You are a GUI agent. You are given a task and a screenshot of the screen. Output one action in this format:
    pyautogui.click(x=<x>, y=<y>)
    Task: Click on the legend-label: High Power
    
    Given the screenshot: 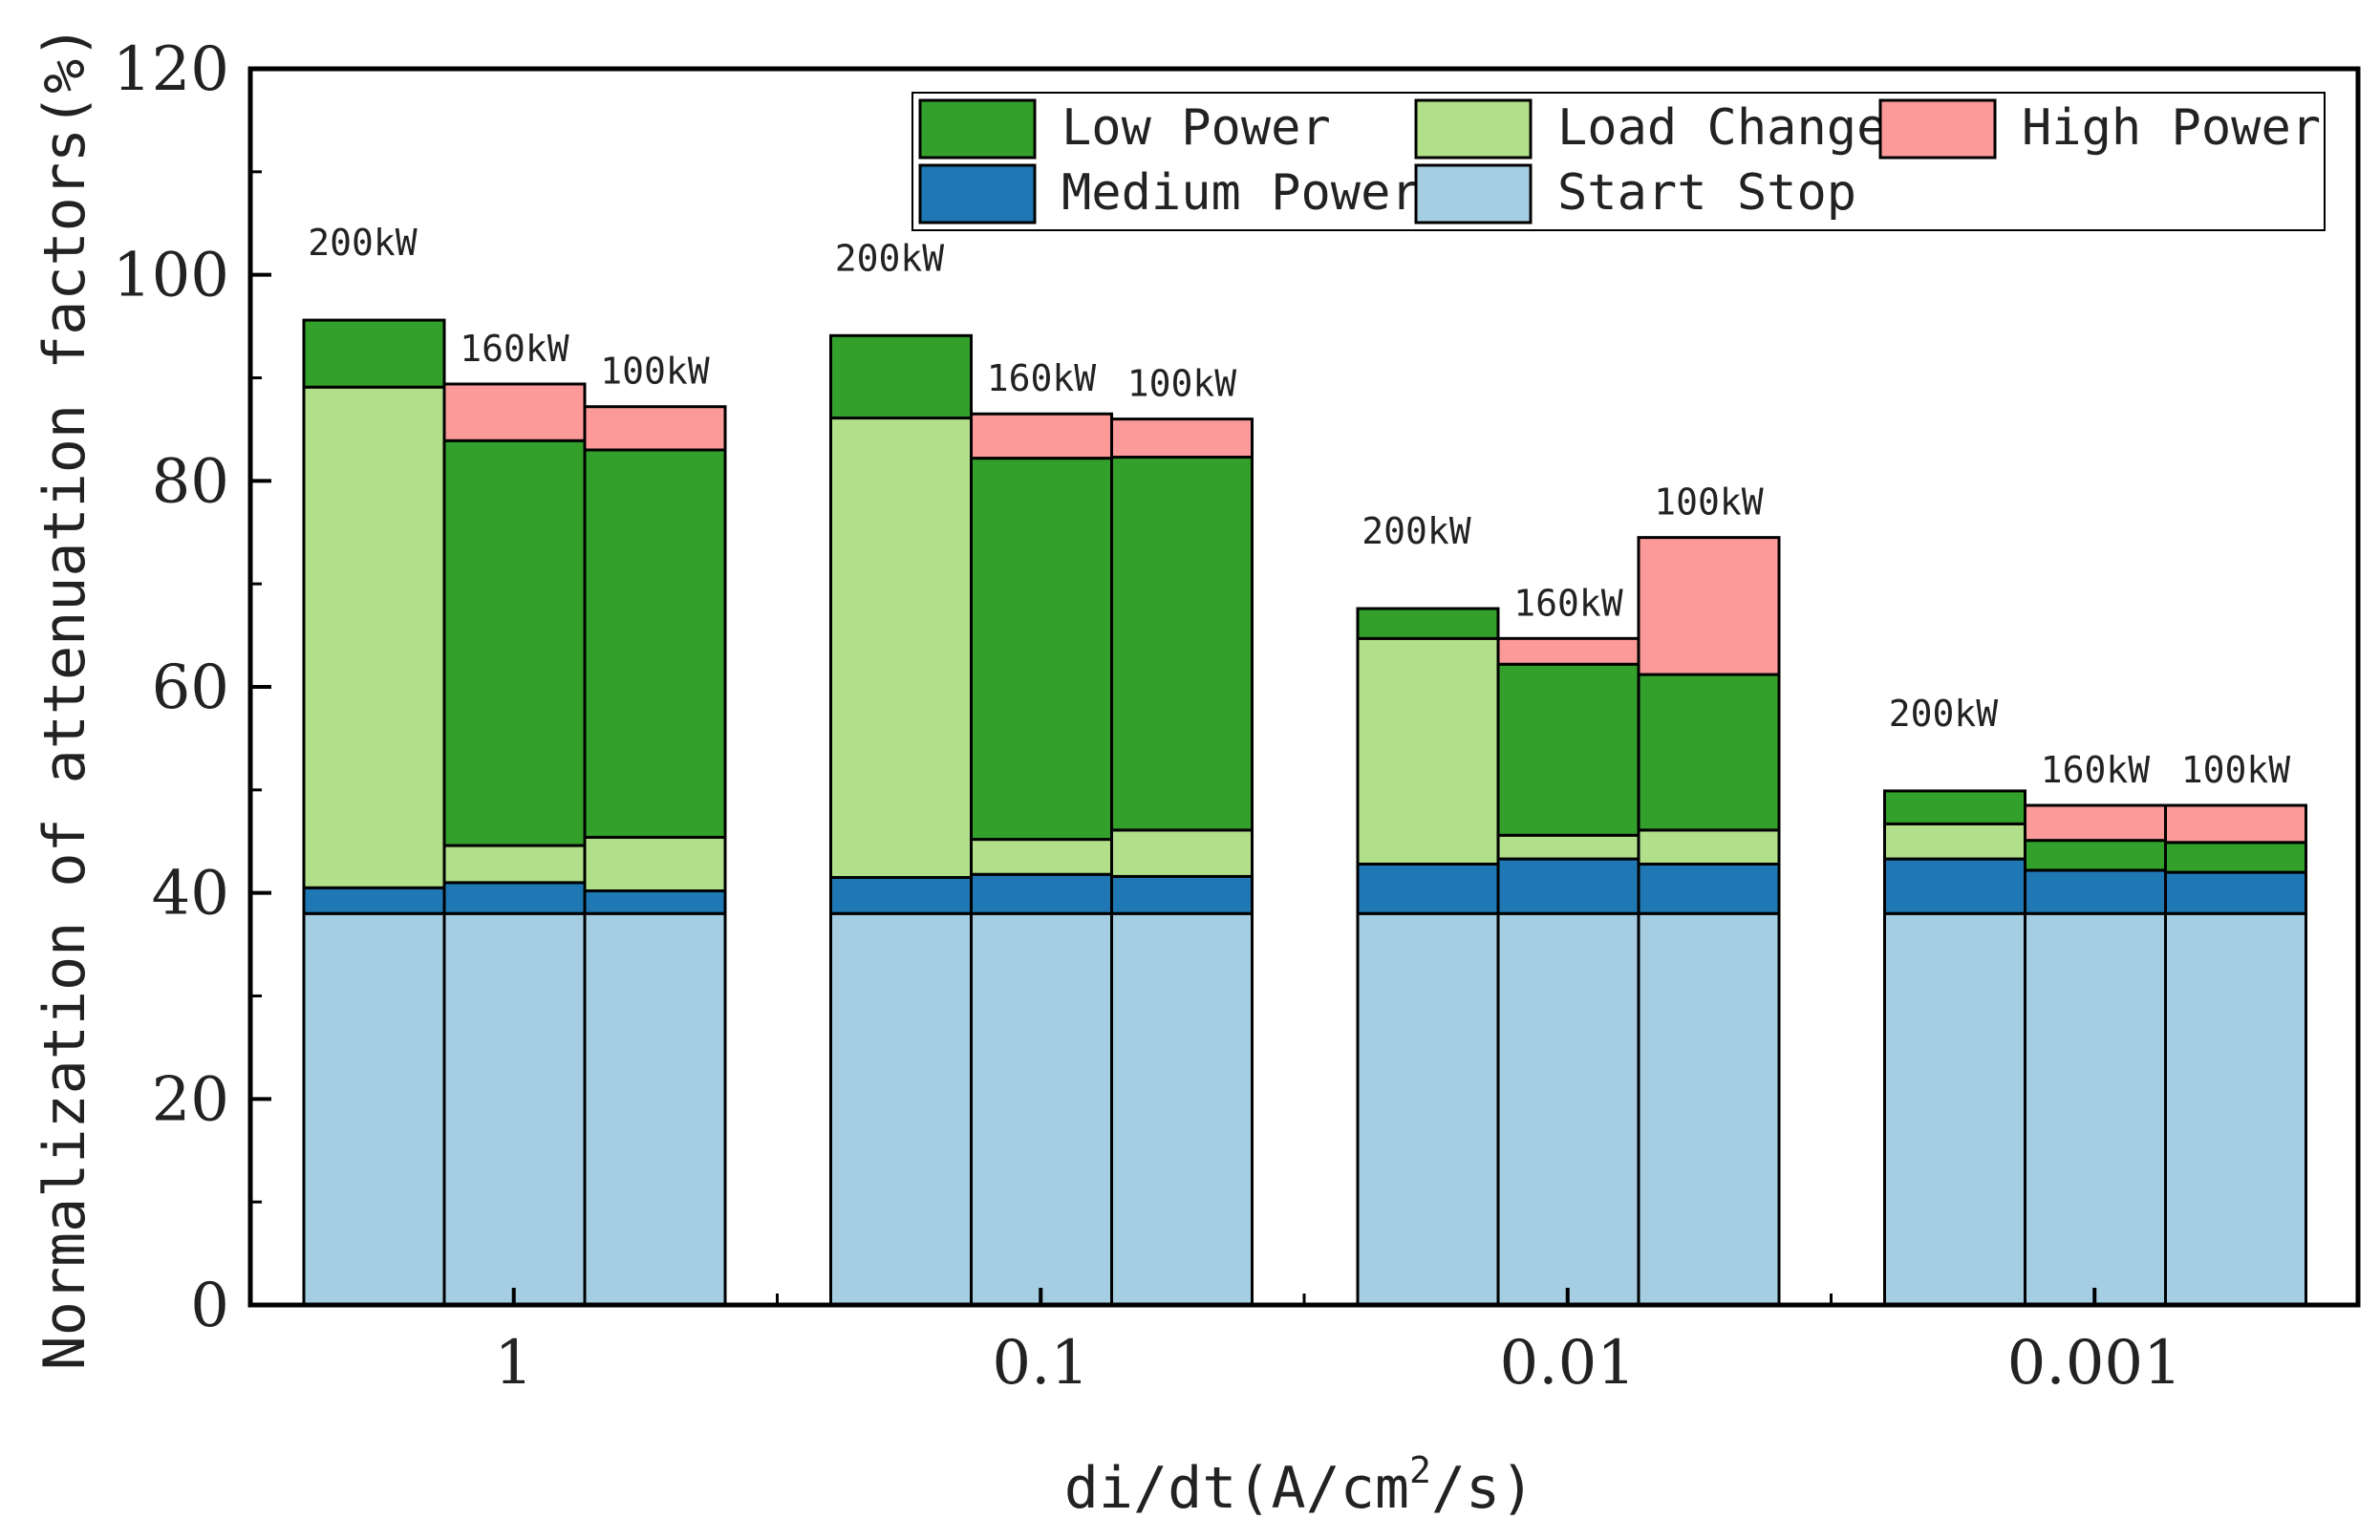 What is the action you would take?
    pyautogui.click(x=2171, y=128)
    